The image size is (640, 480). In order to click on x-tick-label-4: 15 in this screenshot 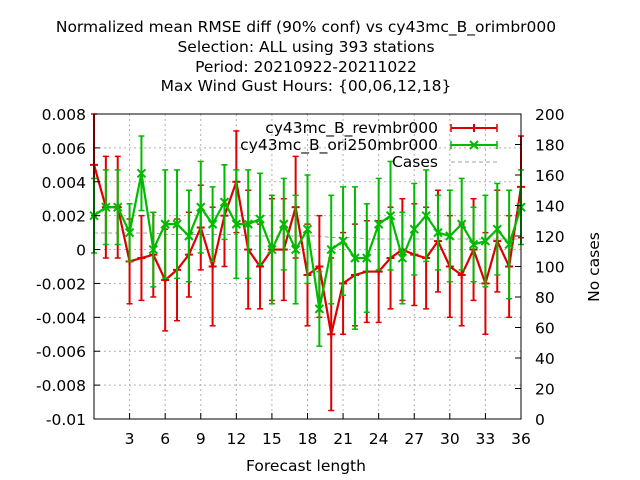, I will do `click(272, 439)`.